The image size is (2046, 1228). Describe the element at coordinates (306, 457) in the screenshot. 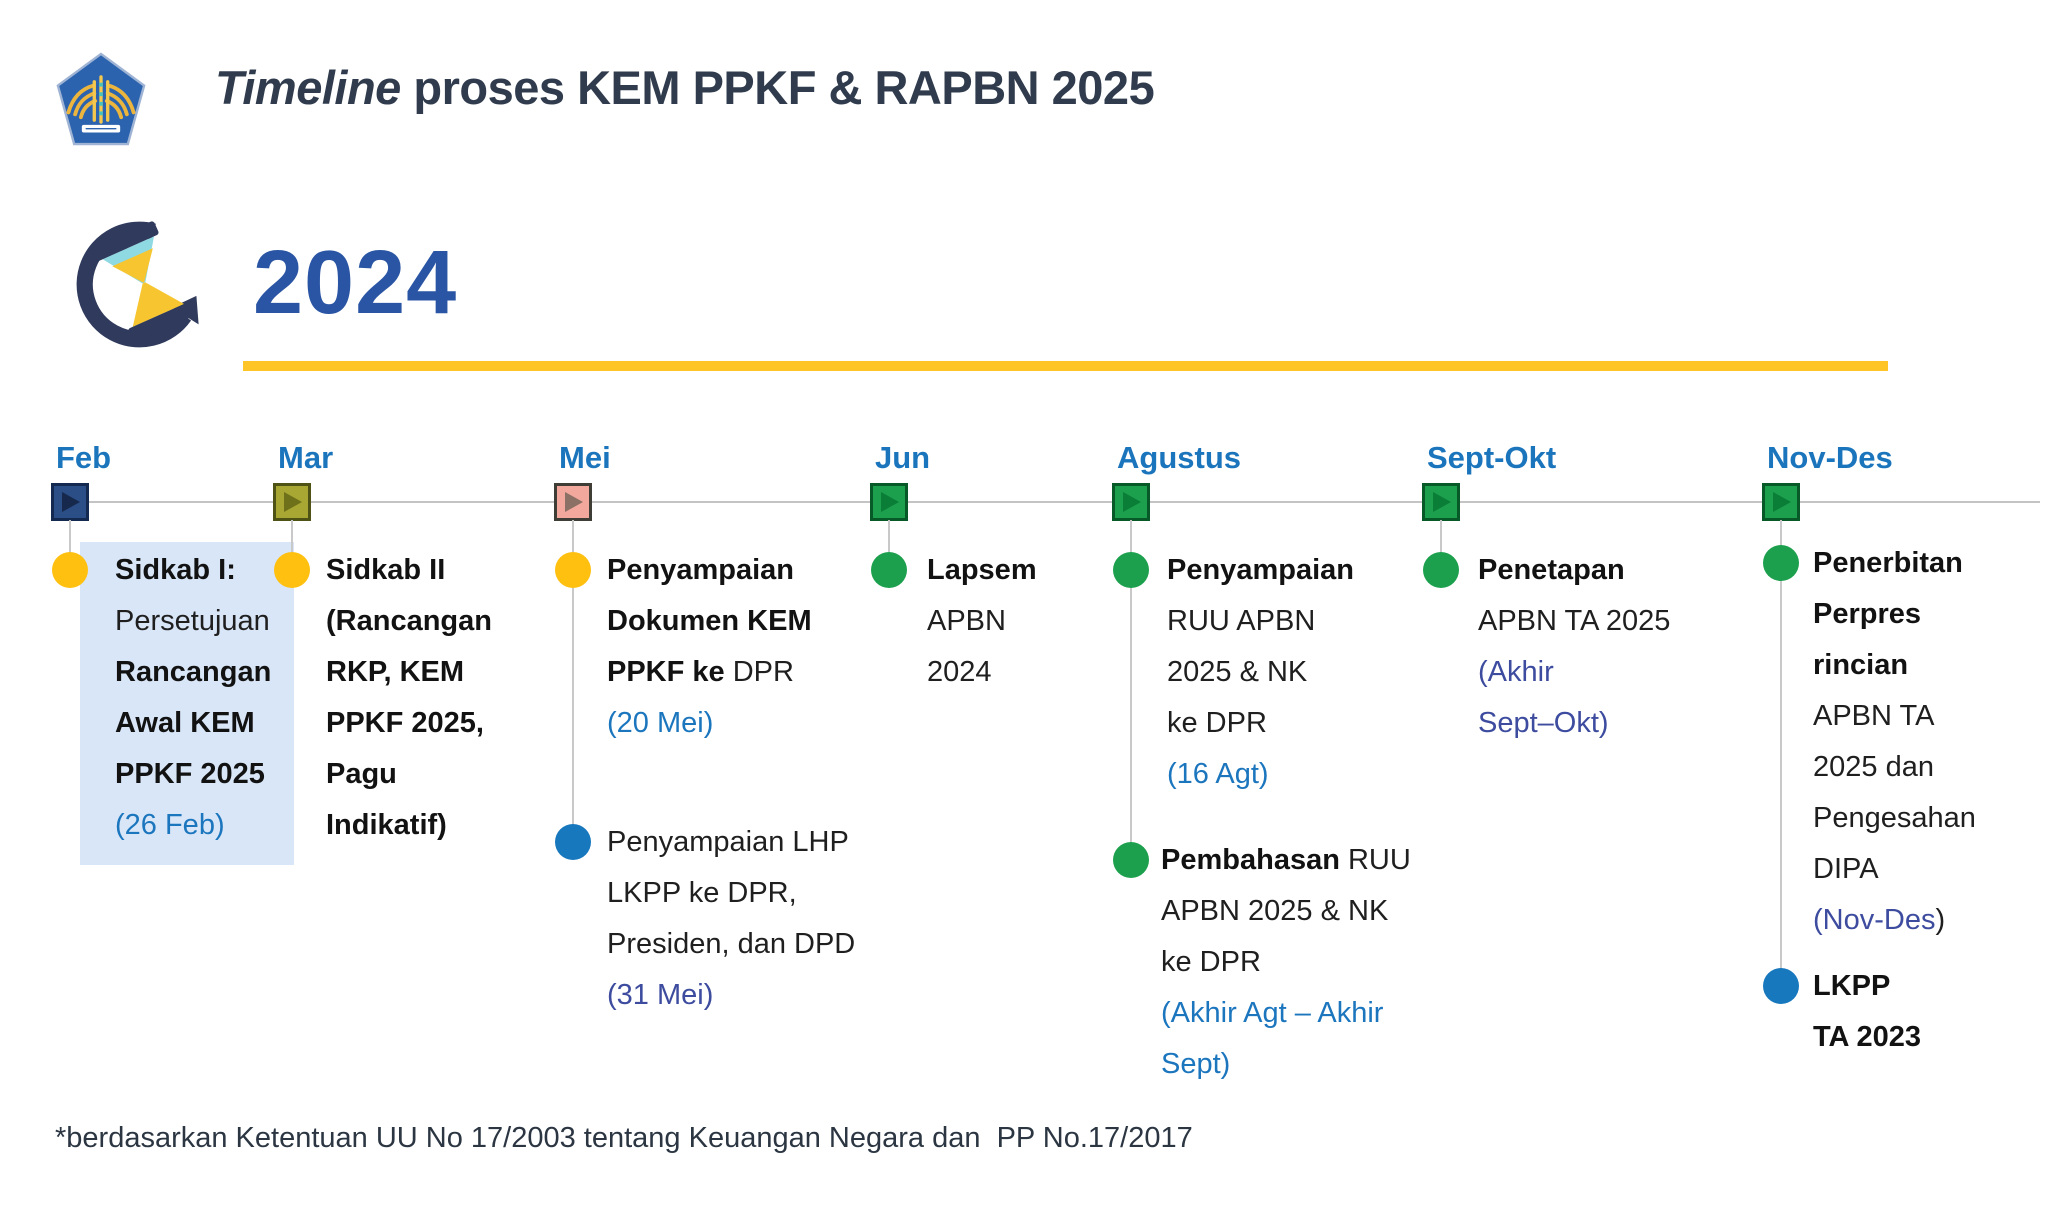

I see `month-label: Mar` at that location.